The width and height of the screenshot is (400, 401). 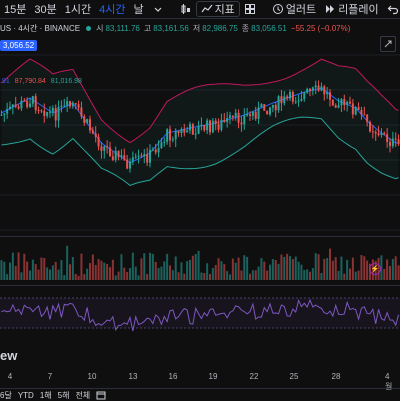 I want to click on timeframe-15m: 15분, so click(x=15, y=10).